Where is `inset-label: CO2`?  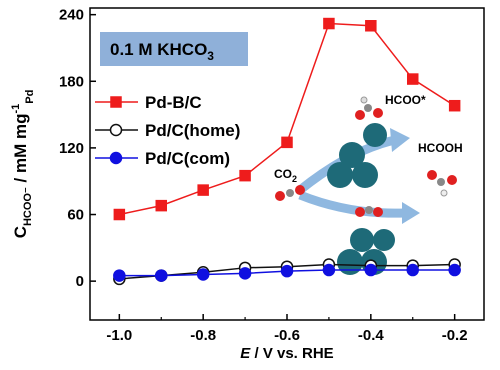 inset-label: CO2 is located at coordinates (285, 175).